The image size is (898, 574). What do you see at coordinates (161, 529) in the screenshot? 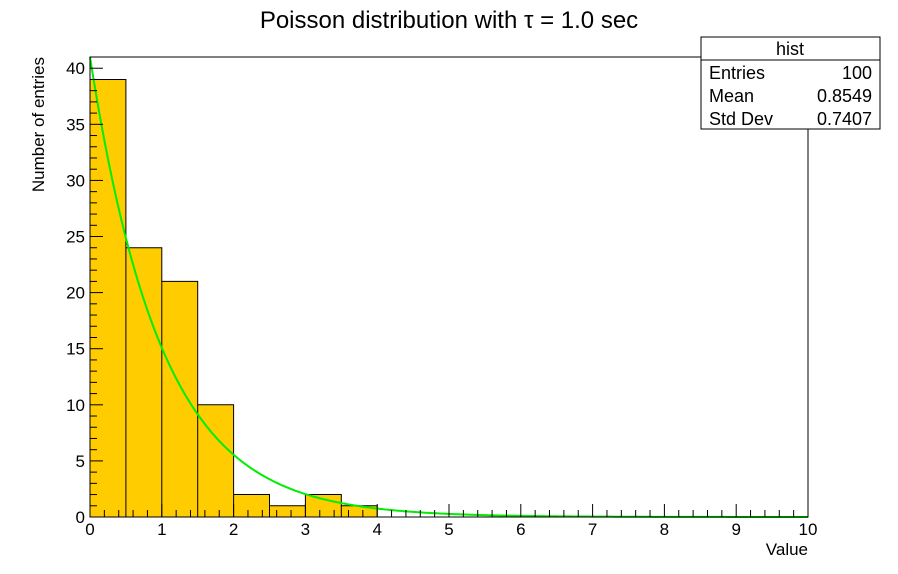
I see `x-tick-label-1: 1` at bounding box center [161, 529].